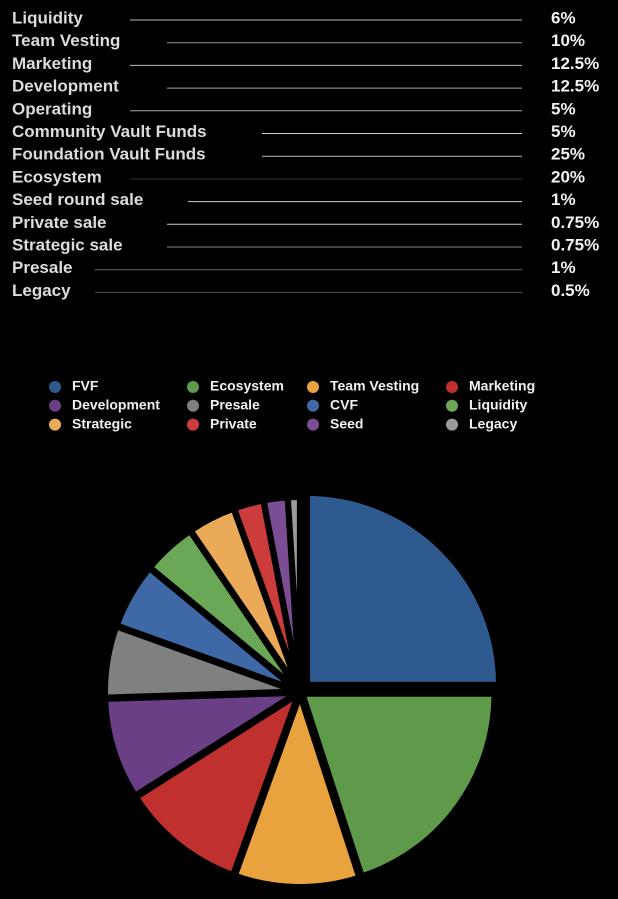  Describe the element at coordinates (77, 199) in the screenshot. I see `allocation-name: Seed round sale` at that location.